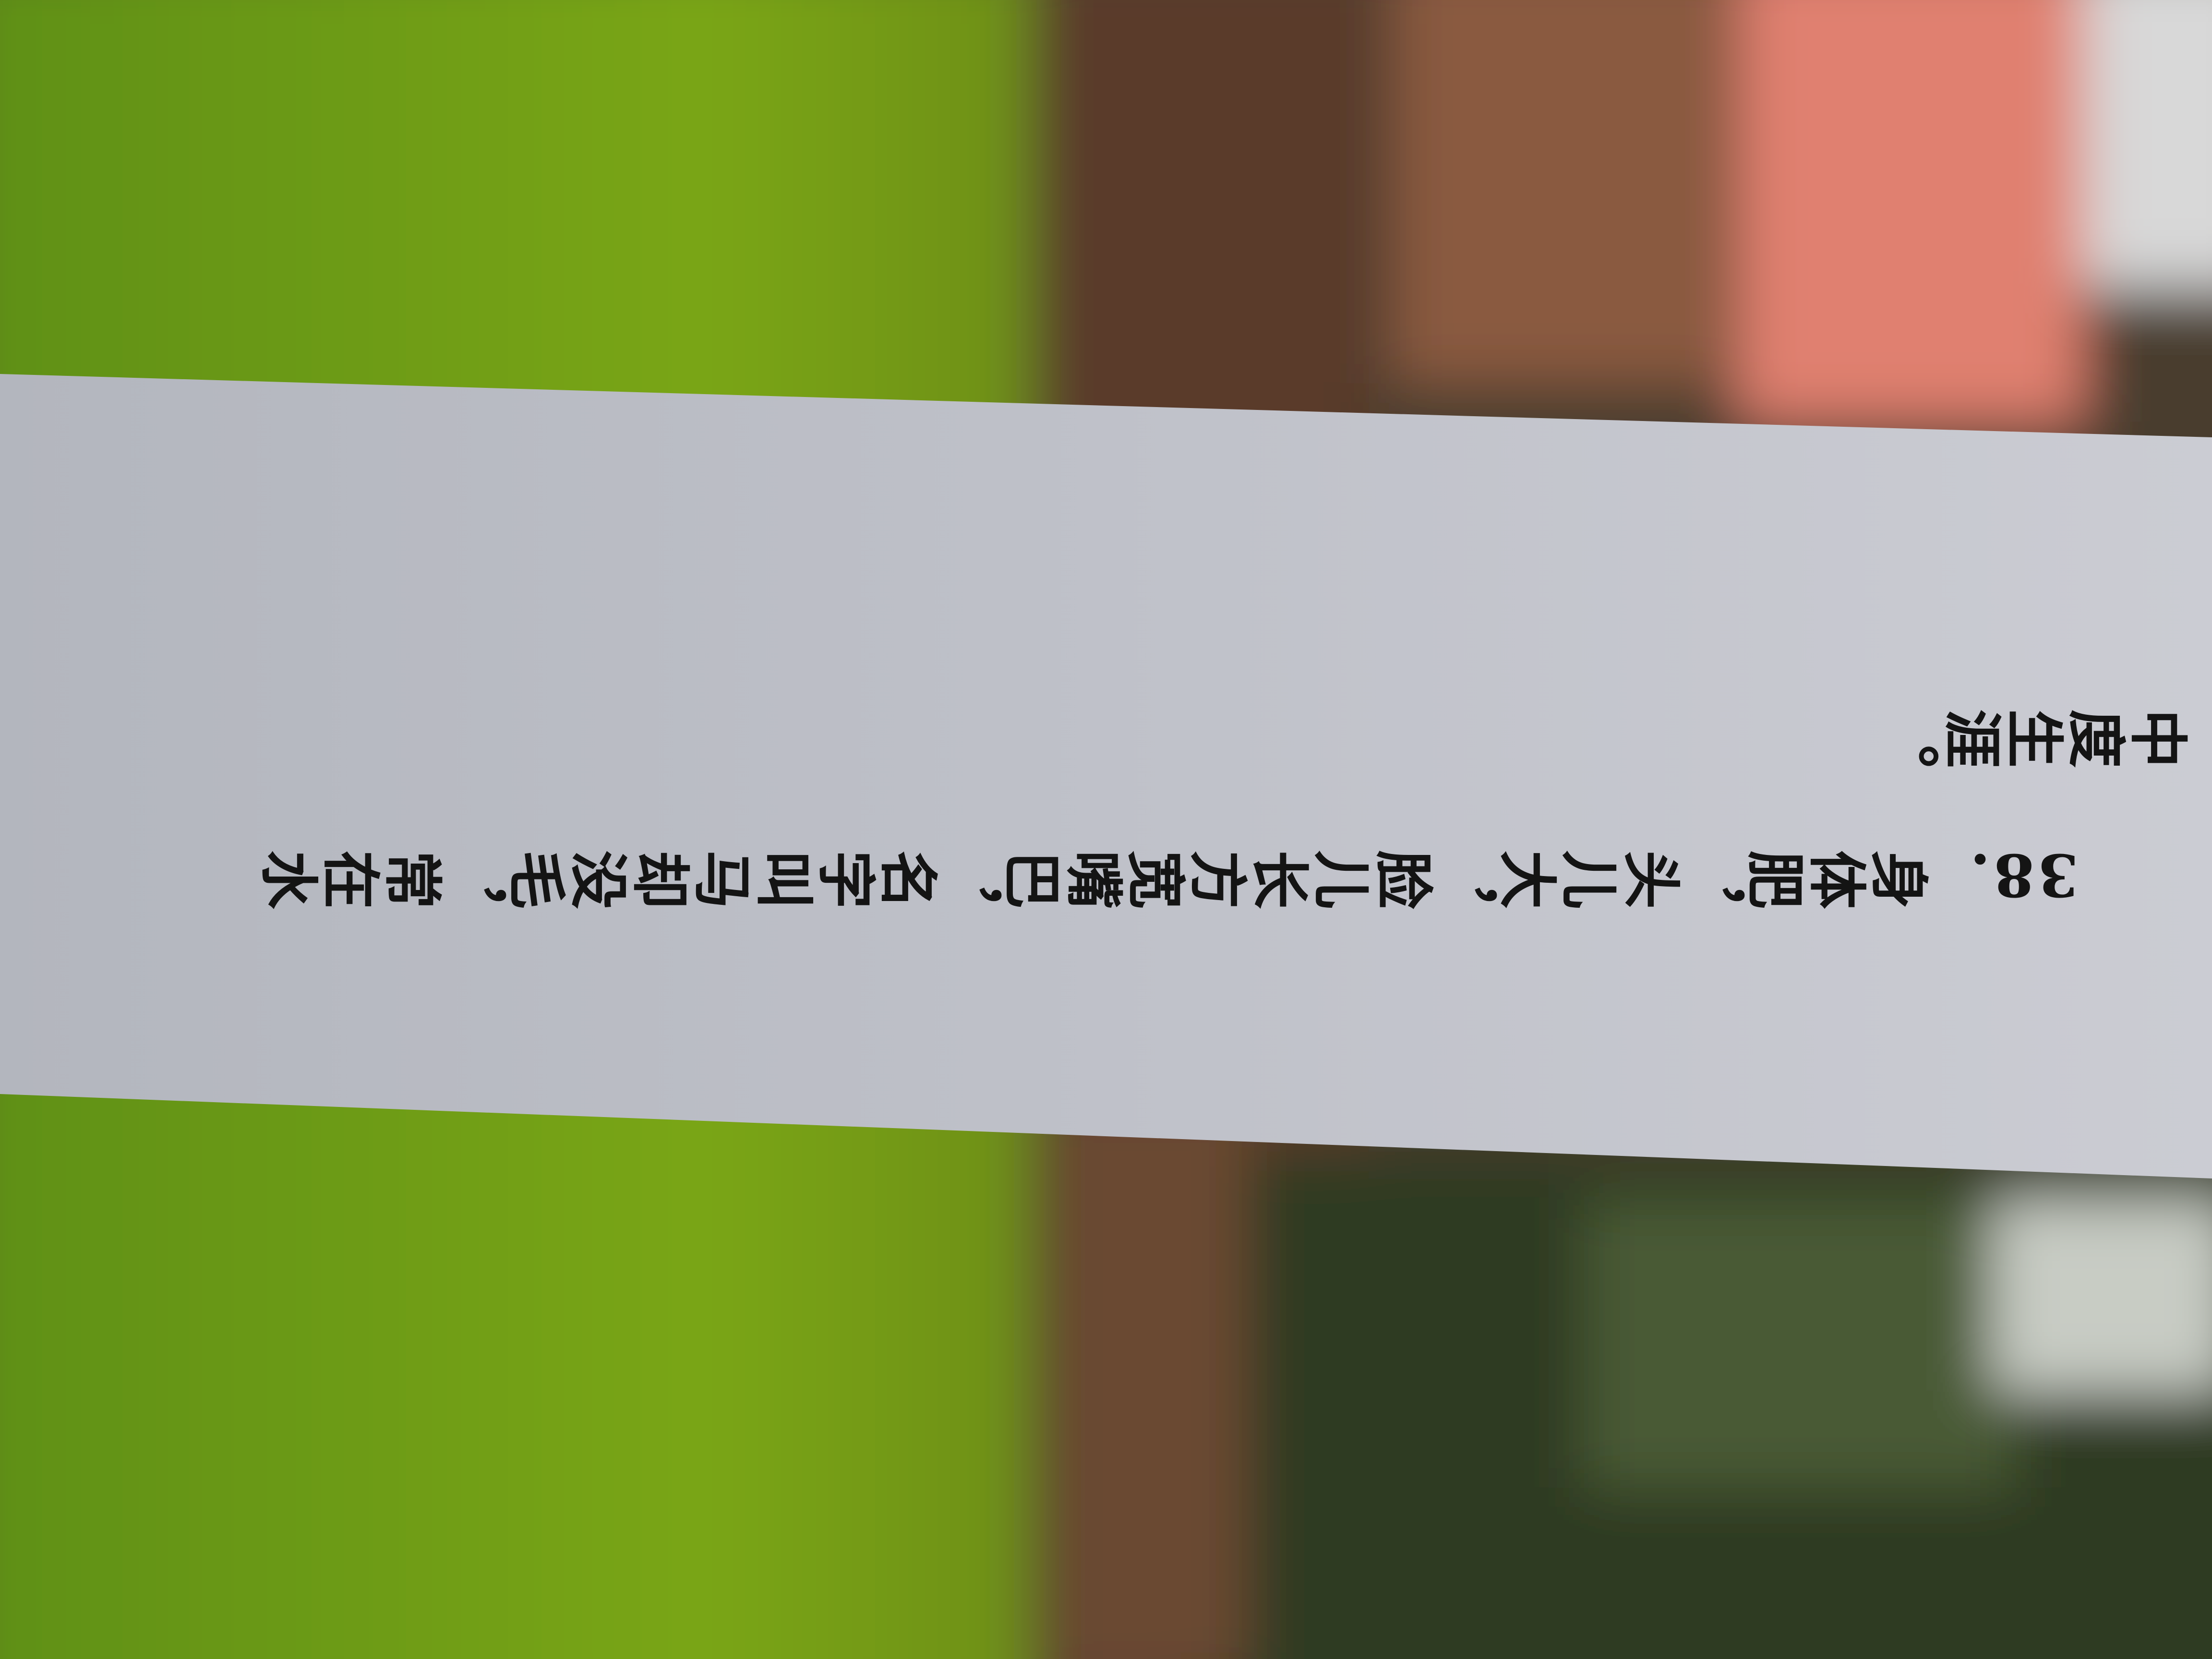  Describe the element at coordinates (1094, 875) in the screenshot. I see `text-line: 身体肥，头儿大，脸儿长方宽嘴巴，名字叫马却没毛，常在水` at that location.